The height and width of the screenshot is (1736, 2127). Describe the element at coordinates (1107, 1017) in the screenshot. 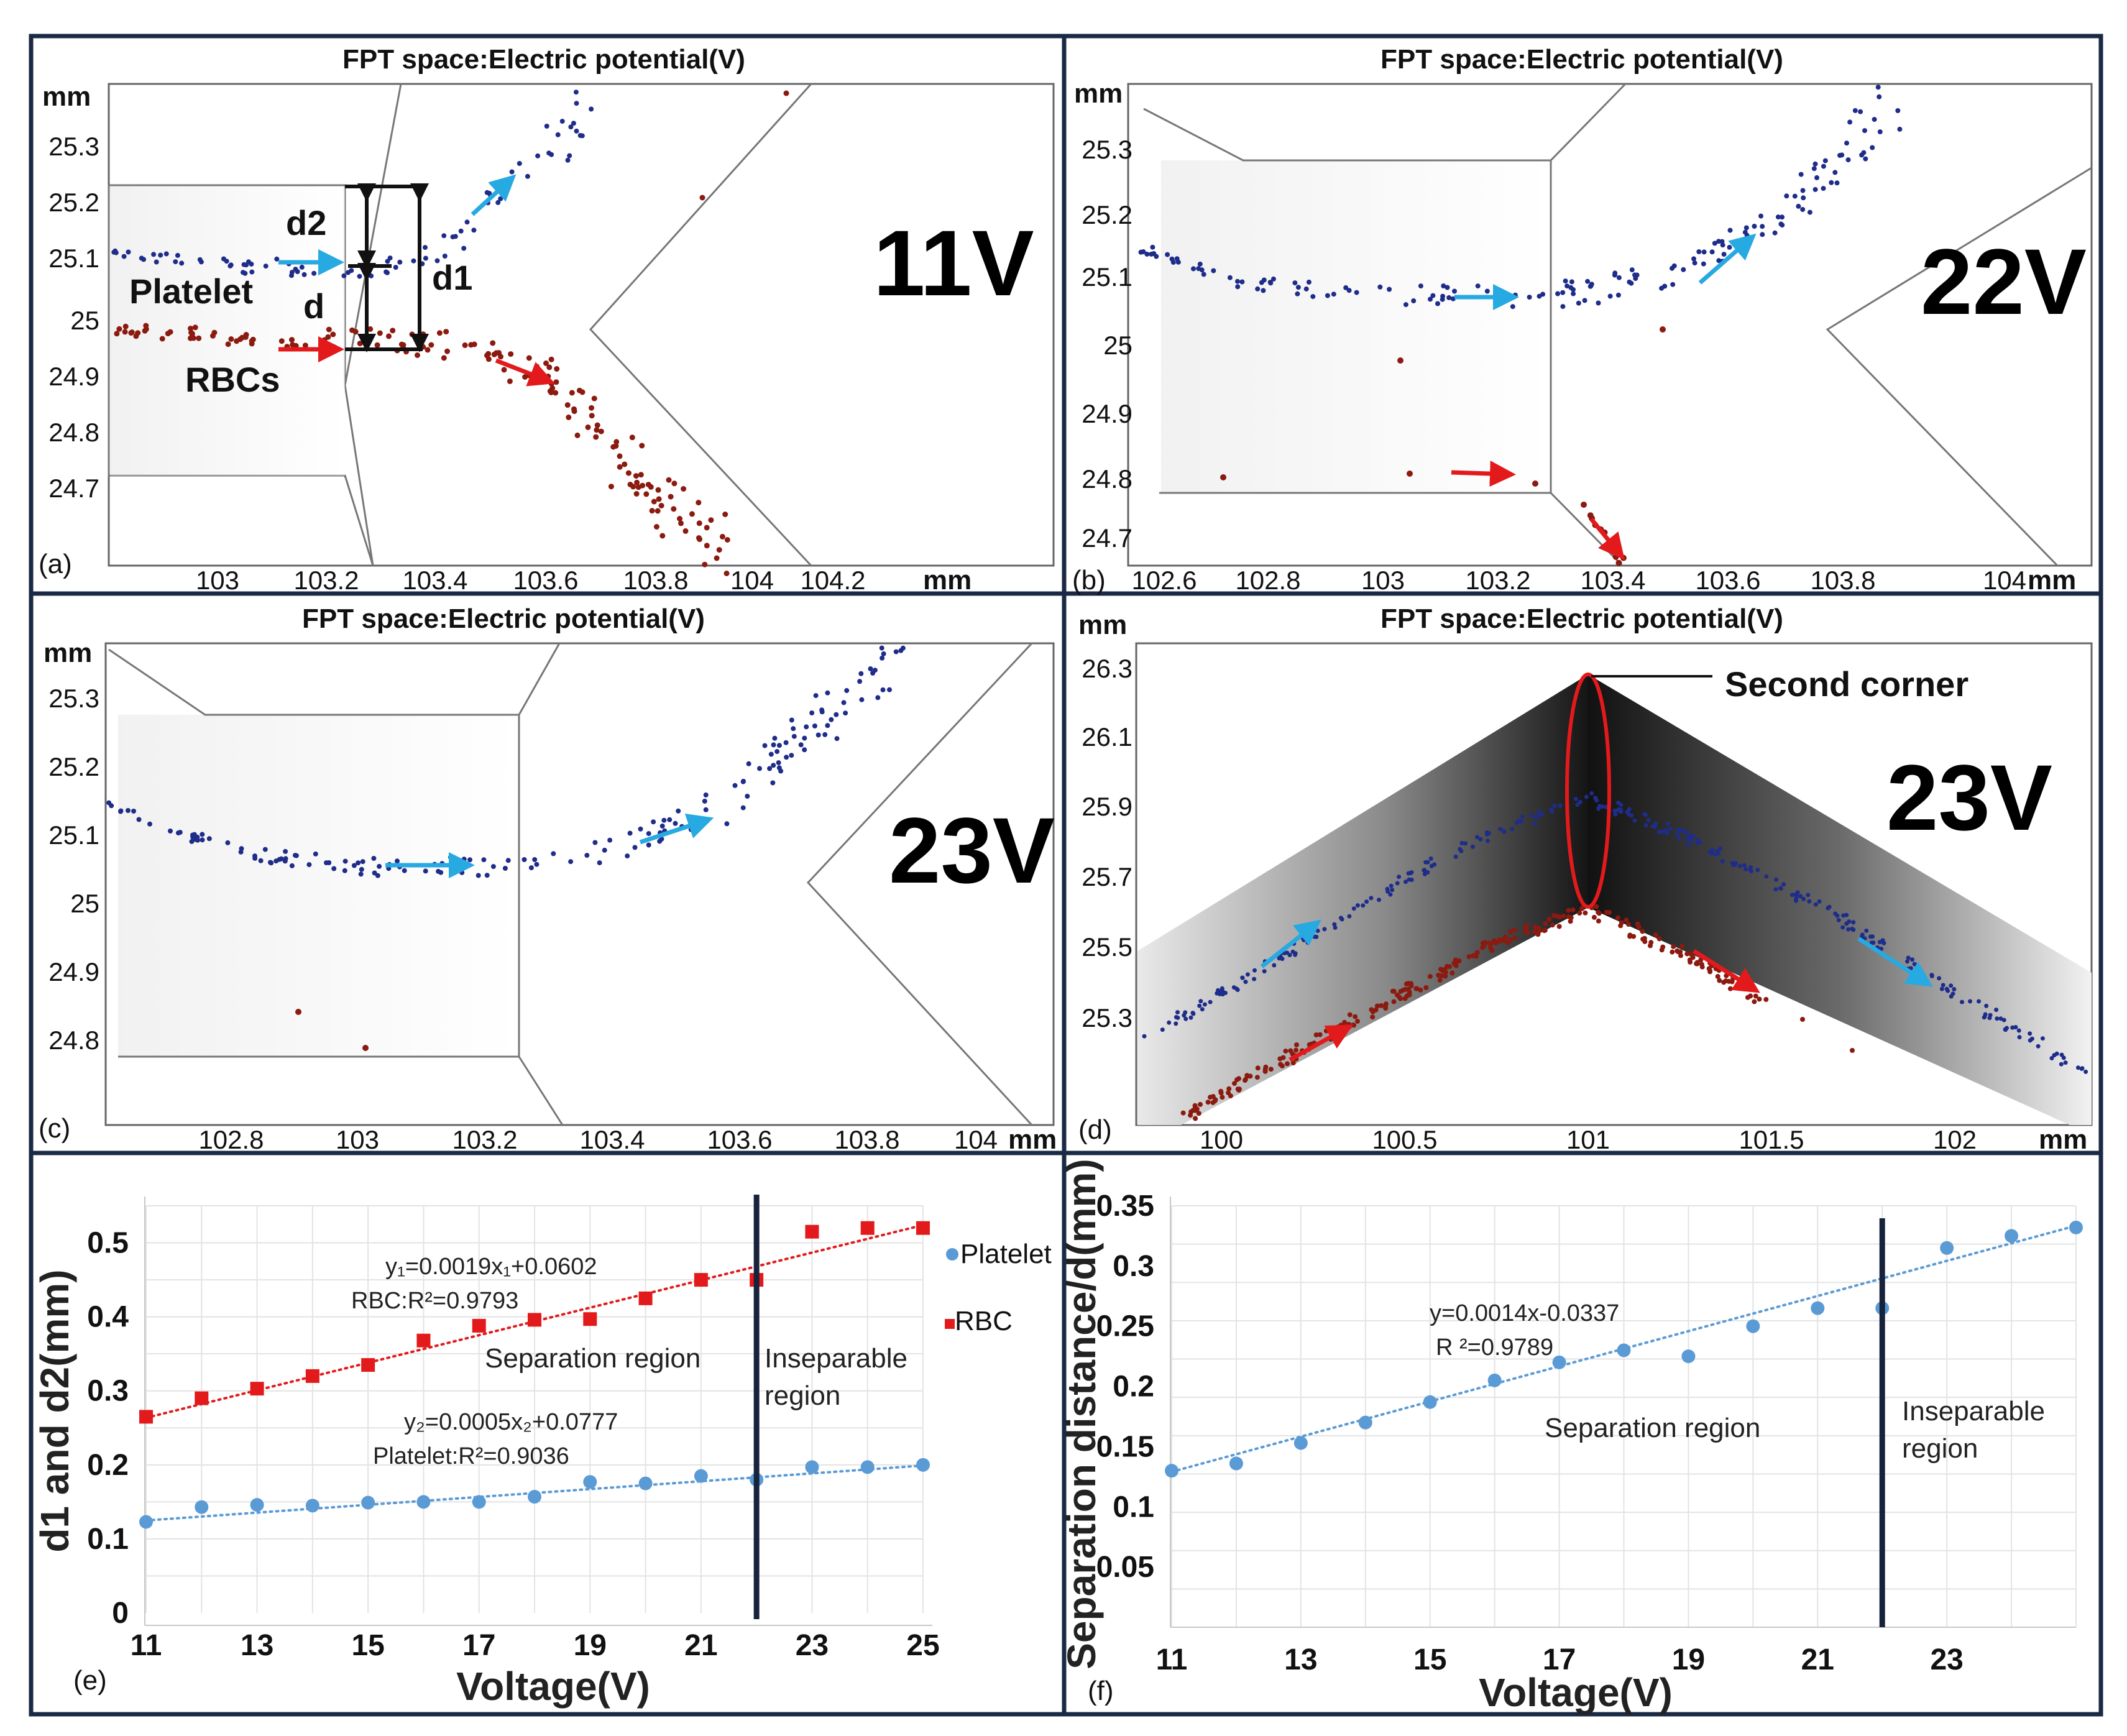

I see `y-tick: 25.3` at that location.